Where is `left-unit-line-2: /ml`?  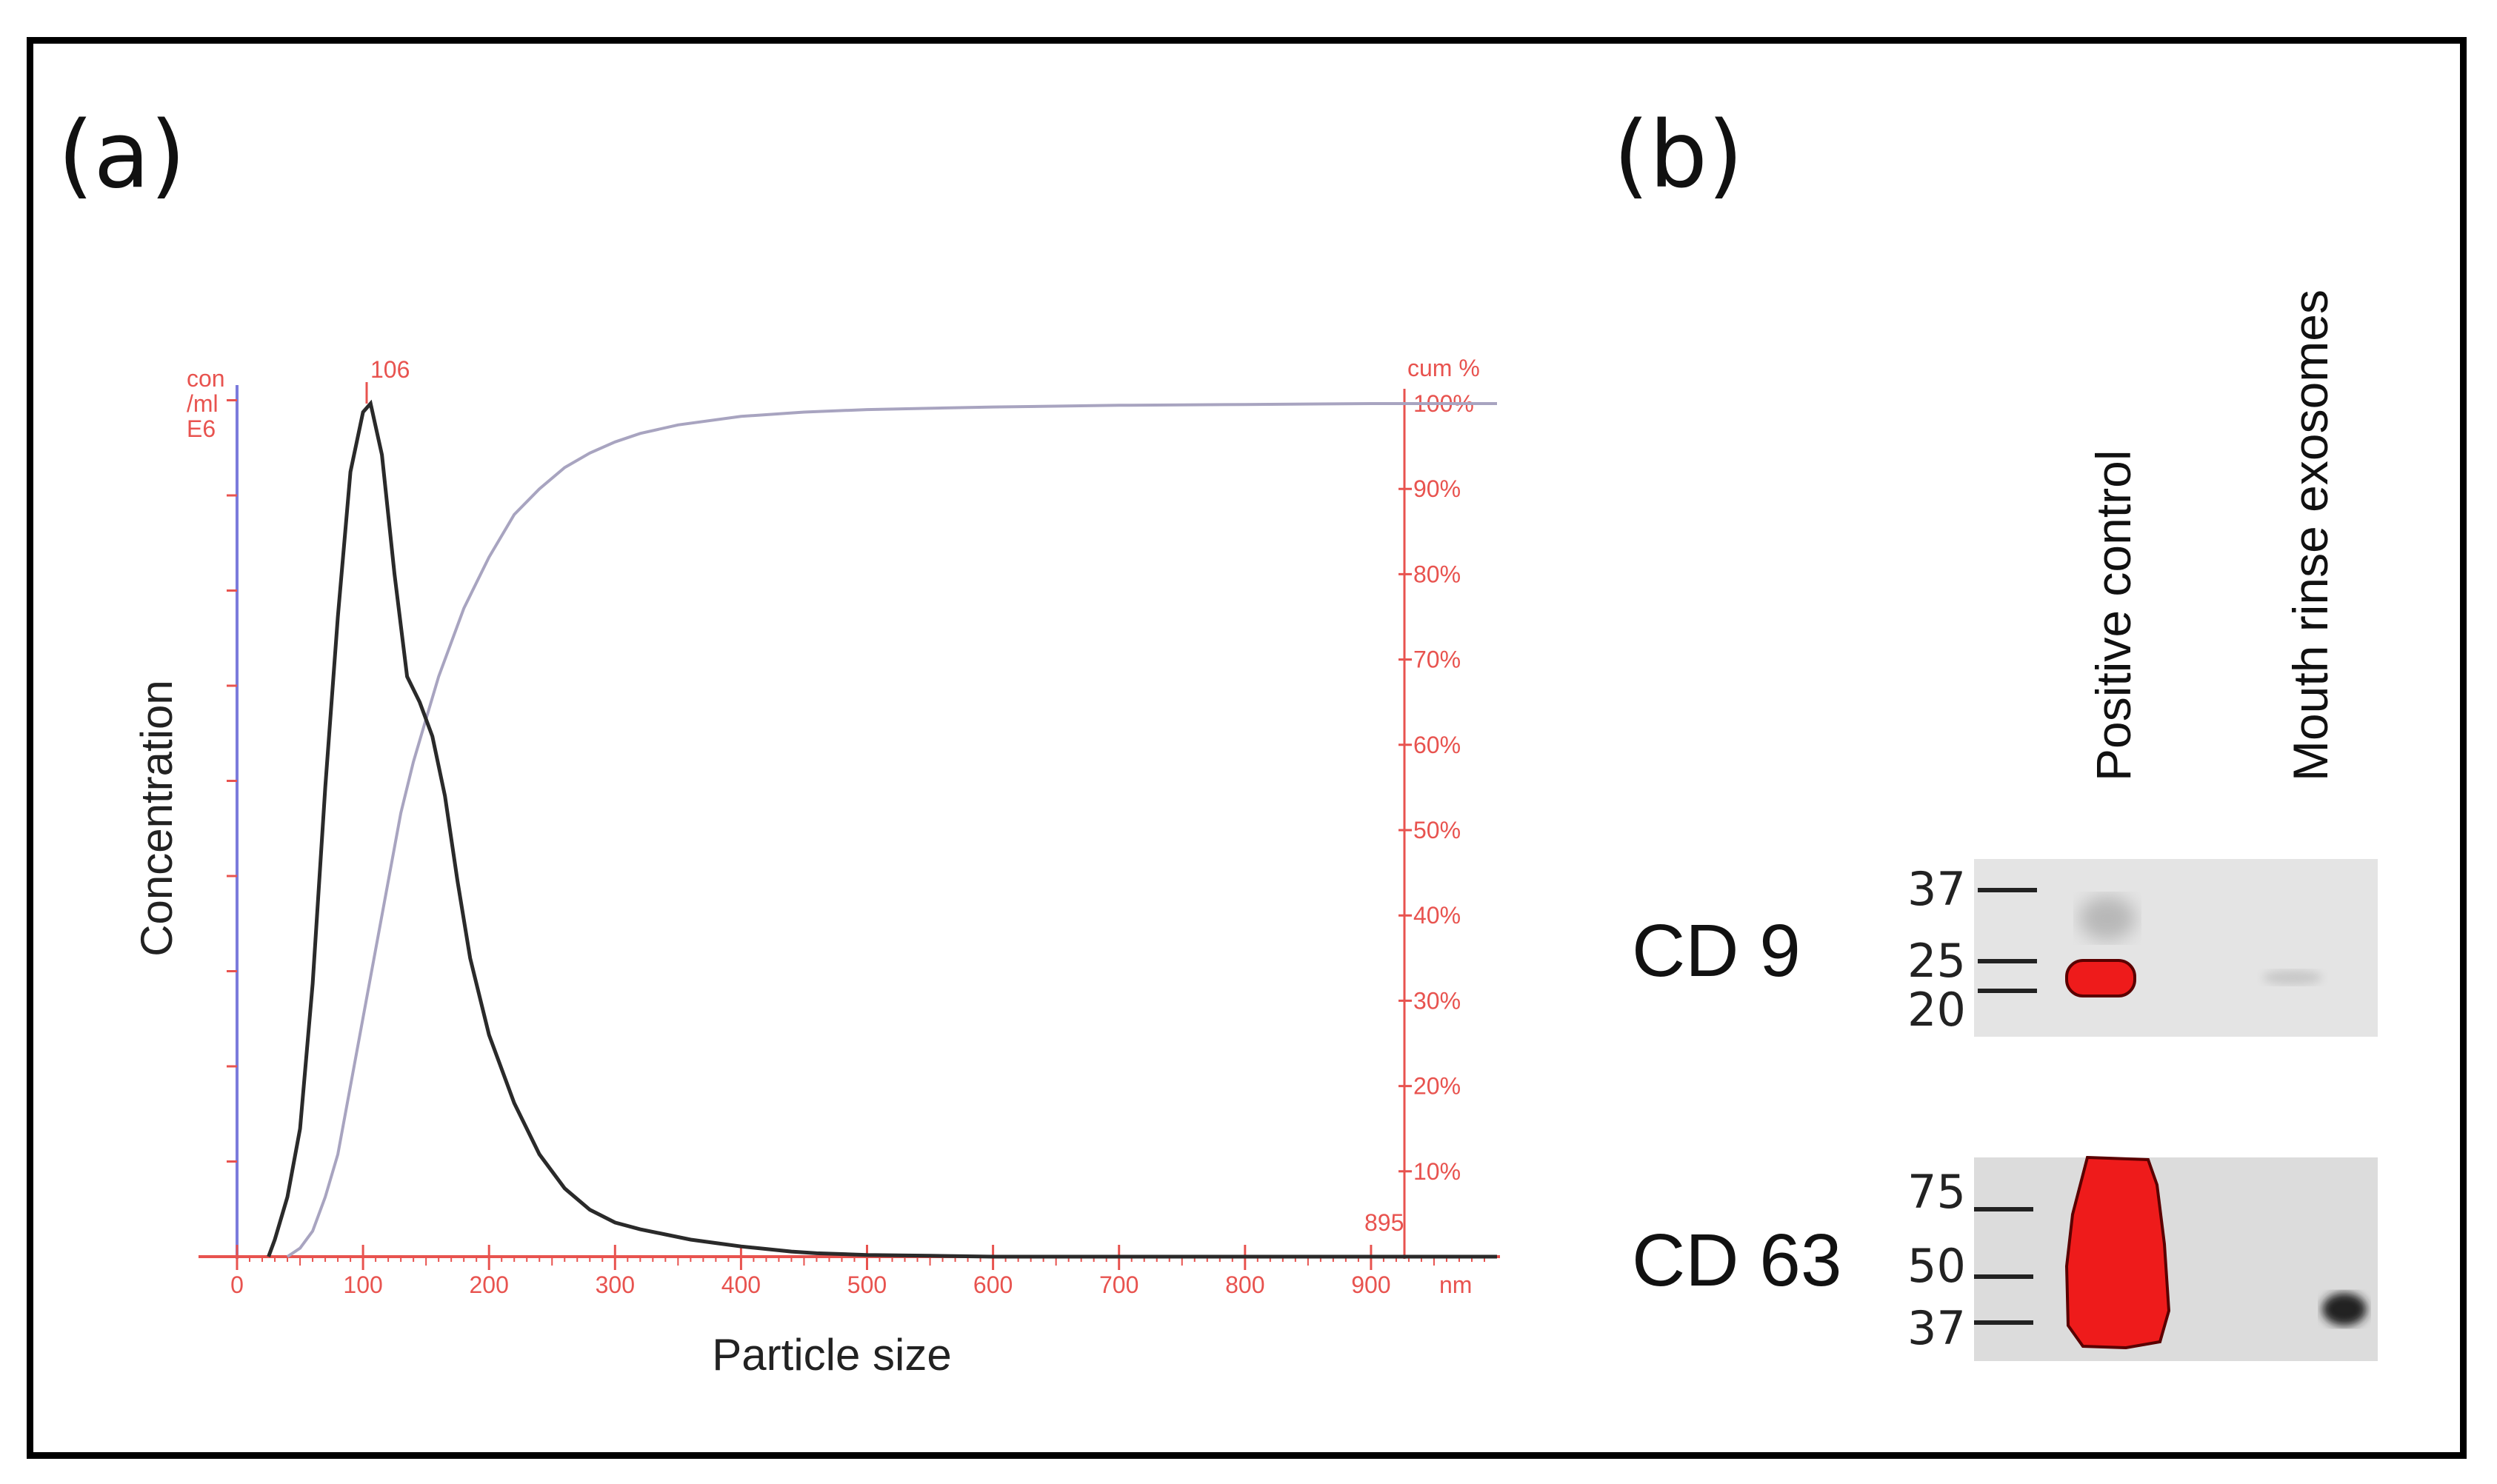
left-unit-line-2: /ml is located at coordinates (203, 403).